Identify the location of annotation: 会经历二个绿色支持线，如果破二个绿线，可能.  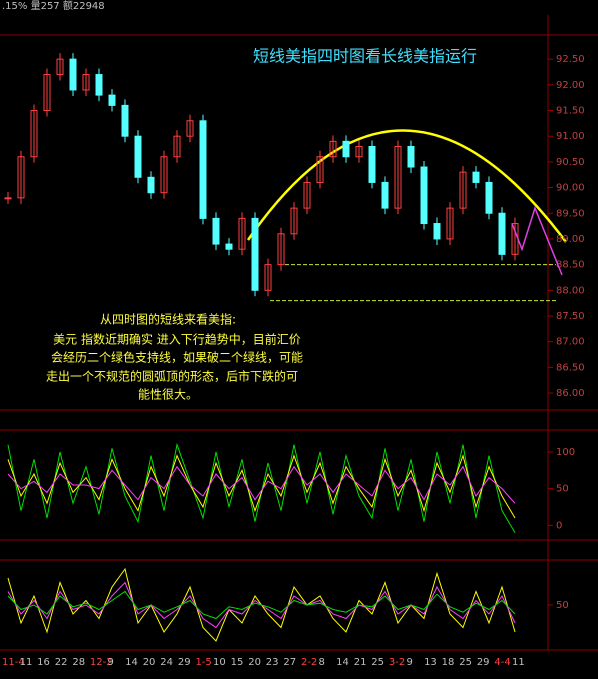
(177, 357).